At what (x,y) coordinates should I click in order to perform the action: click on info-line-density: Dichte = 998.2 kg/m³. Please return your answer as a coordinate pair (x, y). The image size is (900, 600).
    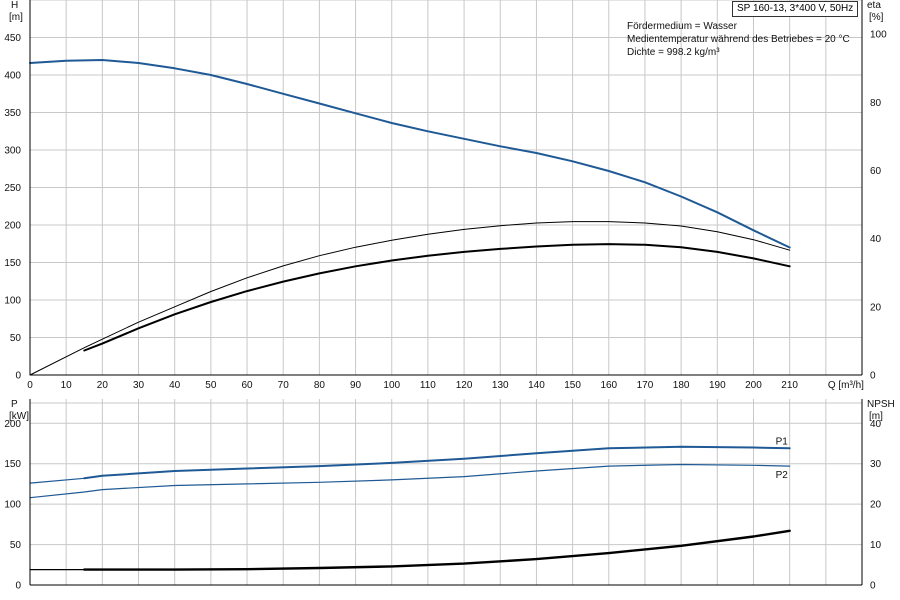
    Looking at the image, I should click on (673, 52).